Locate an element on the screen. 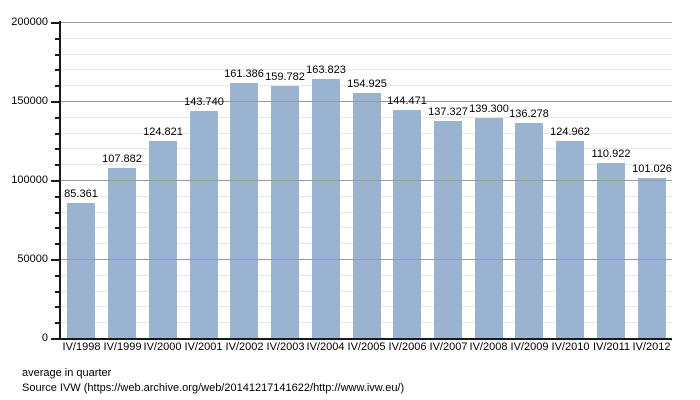  bar-value-label: 124.821 is located at coordinates (163, 132).